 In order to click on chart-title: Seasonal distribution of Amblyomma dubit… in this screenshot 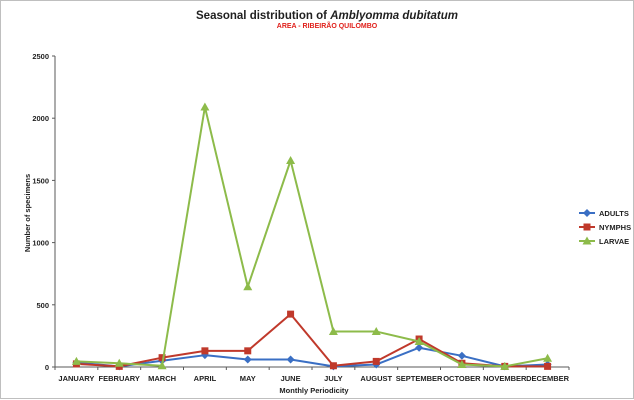, I will do `click(327, 16)`.